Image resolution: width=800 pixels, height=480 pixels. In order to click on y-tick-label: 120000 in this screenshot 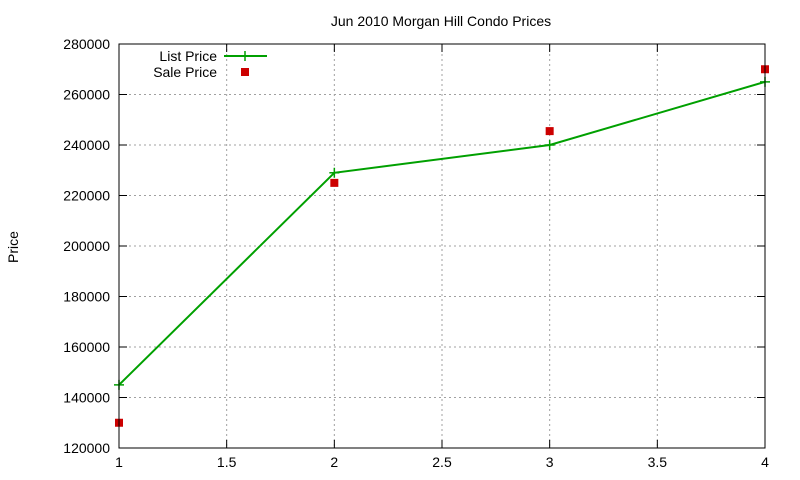, I will do `click(86, 448)`.